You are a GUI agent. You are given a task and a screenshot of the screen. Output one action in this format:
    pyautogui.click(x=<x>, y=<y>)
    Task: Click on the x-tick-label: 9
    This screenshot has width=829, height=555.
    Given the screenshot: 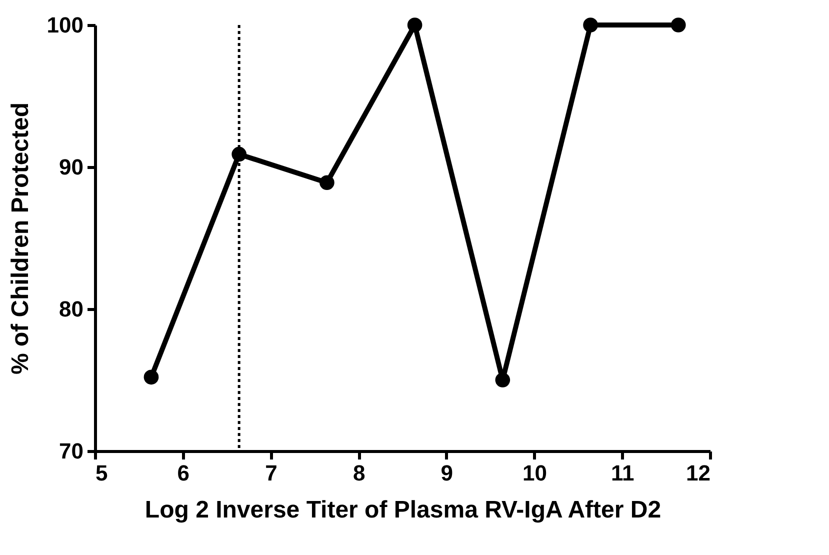 What is the action you would take?
    pyautogui.click(x=447, y=473)
    